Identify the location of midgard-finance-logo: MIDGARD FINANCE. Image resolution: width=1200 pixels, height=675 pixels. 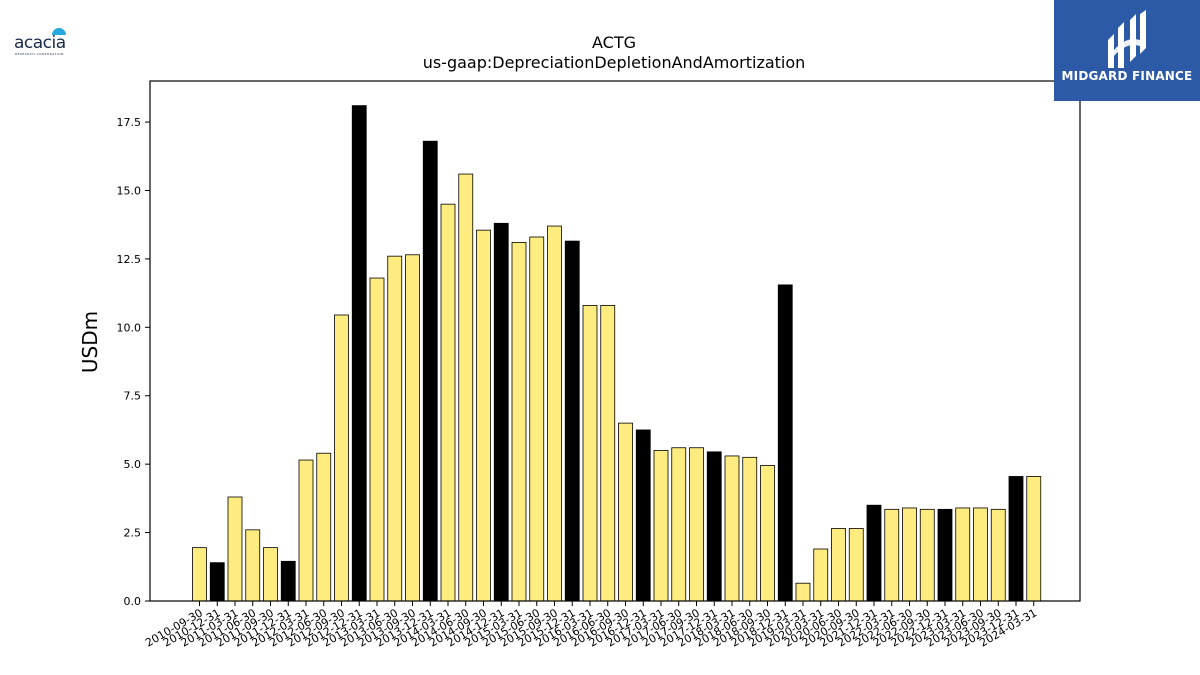
(1127, 50).